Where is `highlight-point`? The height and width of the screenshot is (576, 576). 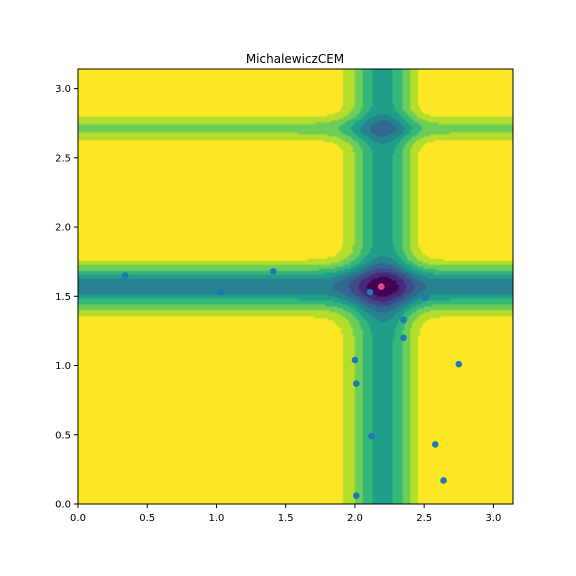
highlight-point is located at coordinates (381, 286).